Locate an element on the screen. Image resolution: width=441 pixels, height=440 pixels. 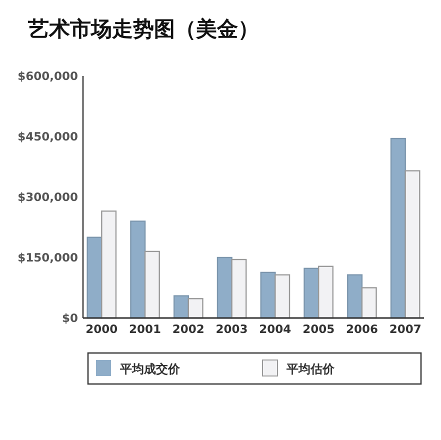
legend-label: 平均估价 is located at coordinates (311, 369).